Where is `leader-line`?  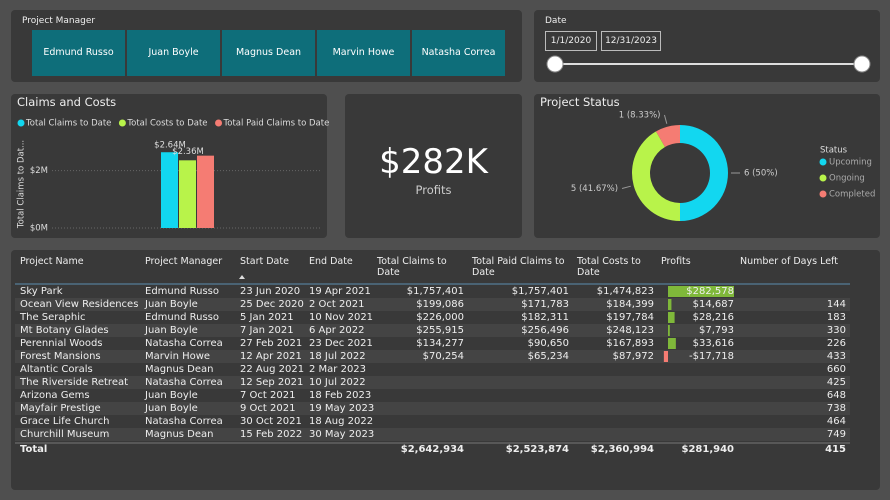
leader-line is located at coordinates (665, 119).